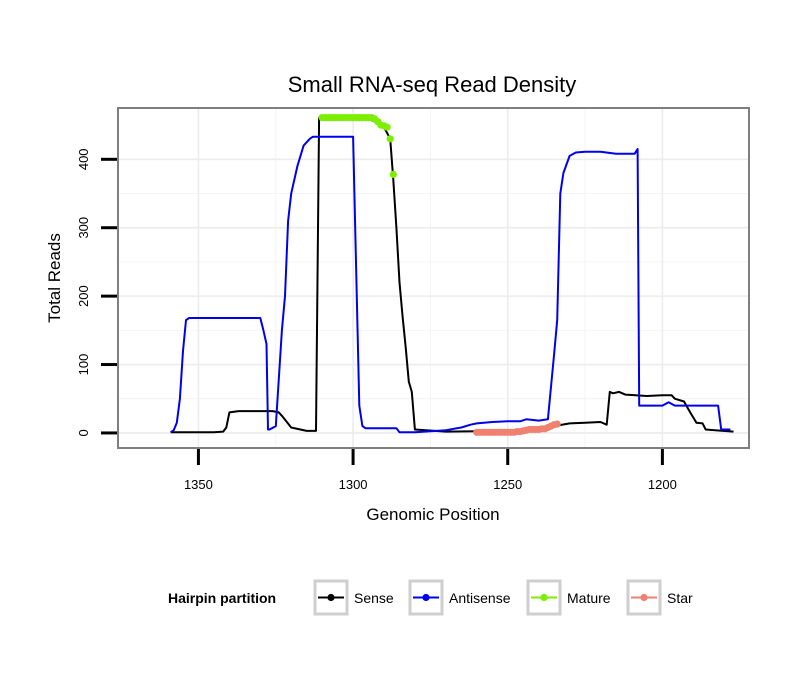 This screenshot has width=810, height=690. Describe the element at coordinates (83, 228) in the screenshot. I see `y-tick-label: 300` at that location.